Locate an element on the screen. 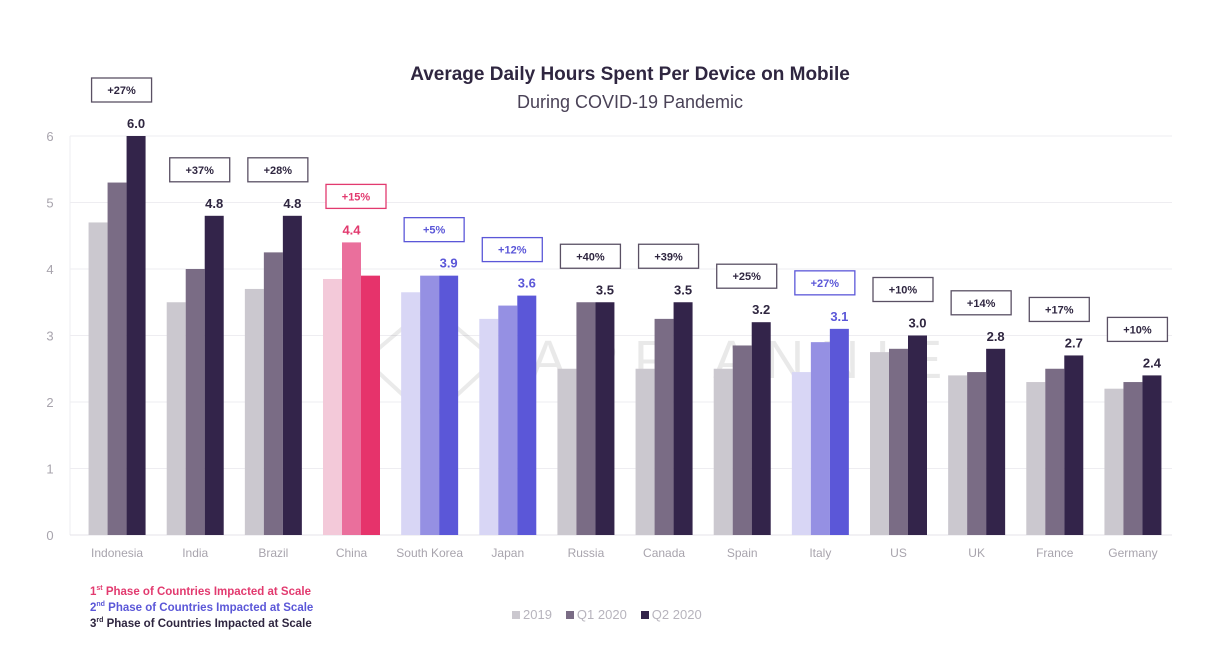 This screenshot has width=1230, height=668. growth-label-uk: +14% is located at coordinates (981, 304).